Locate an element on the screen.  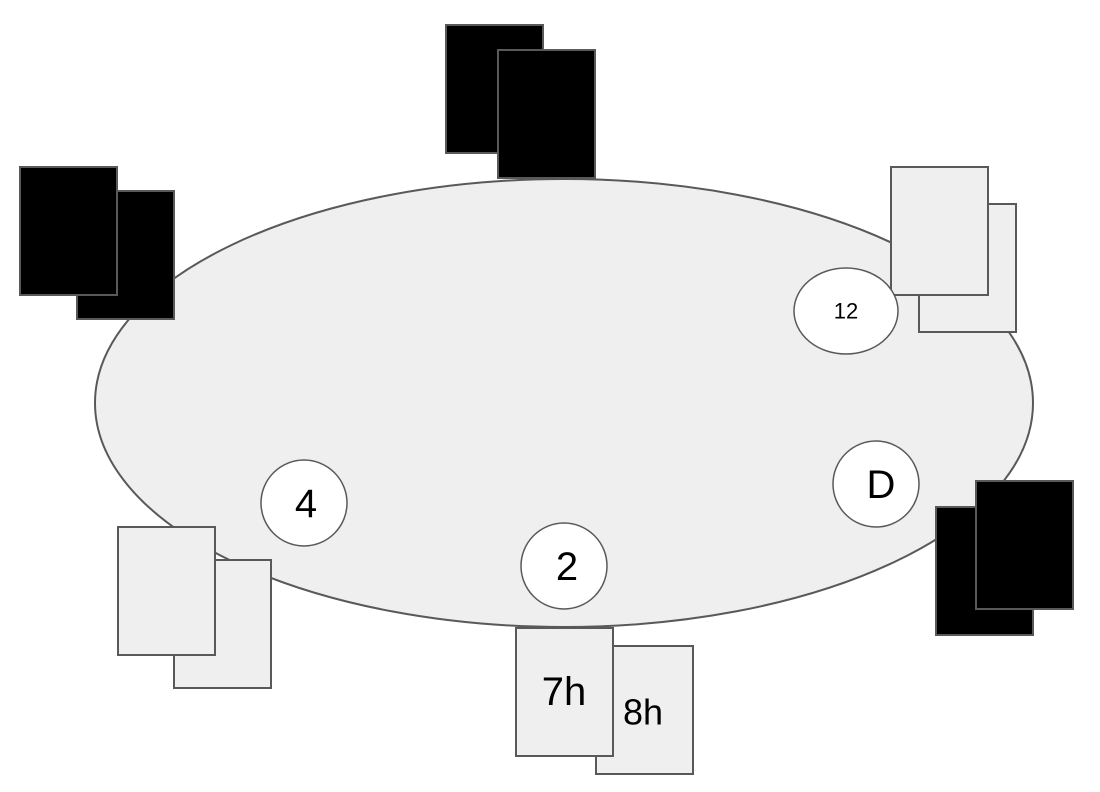
chip-bottom-bet: 2 is located at coordinates (564, 566).